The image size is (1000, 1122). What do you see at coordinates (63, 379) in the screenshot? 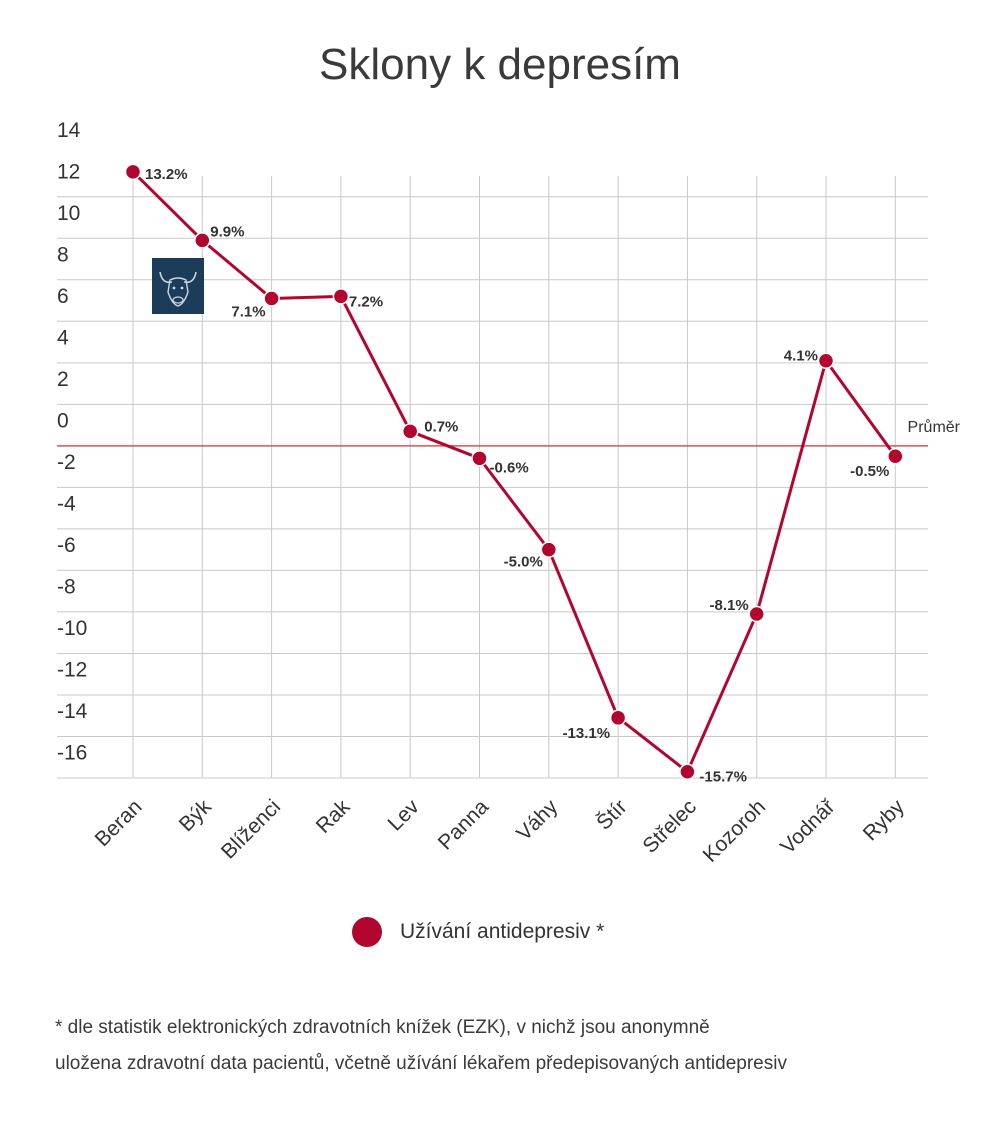
I see `y-tick-label: 2` at bounding box center [63, 379].